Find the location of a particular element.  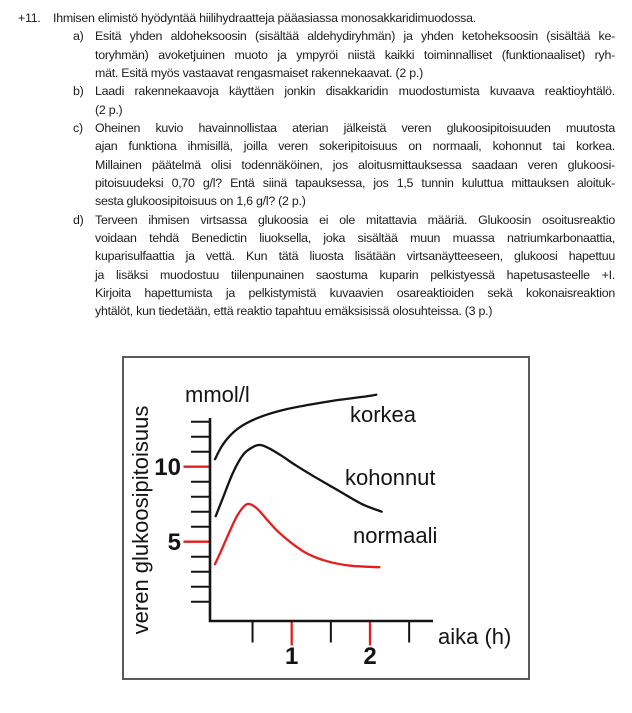

axes is located at coordinates (320, 520).